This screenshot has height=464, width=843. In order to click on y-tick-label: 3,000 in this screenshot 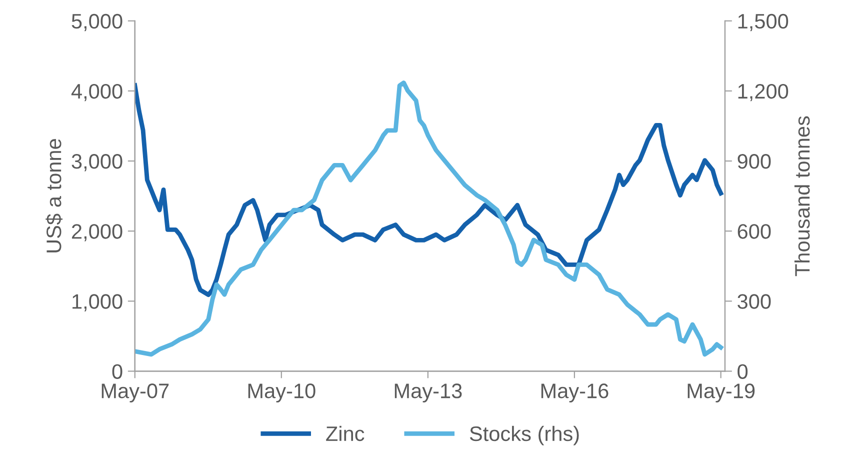, I will do `click(97, 163)`.